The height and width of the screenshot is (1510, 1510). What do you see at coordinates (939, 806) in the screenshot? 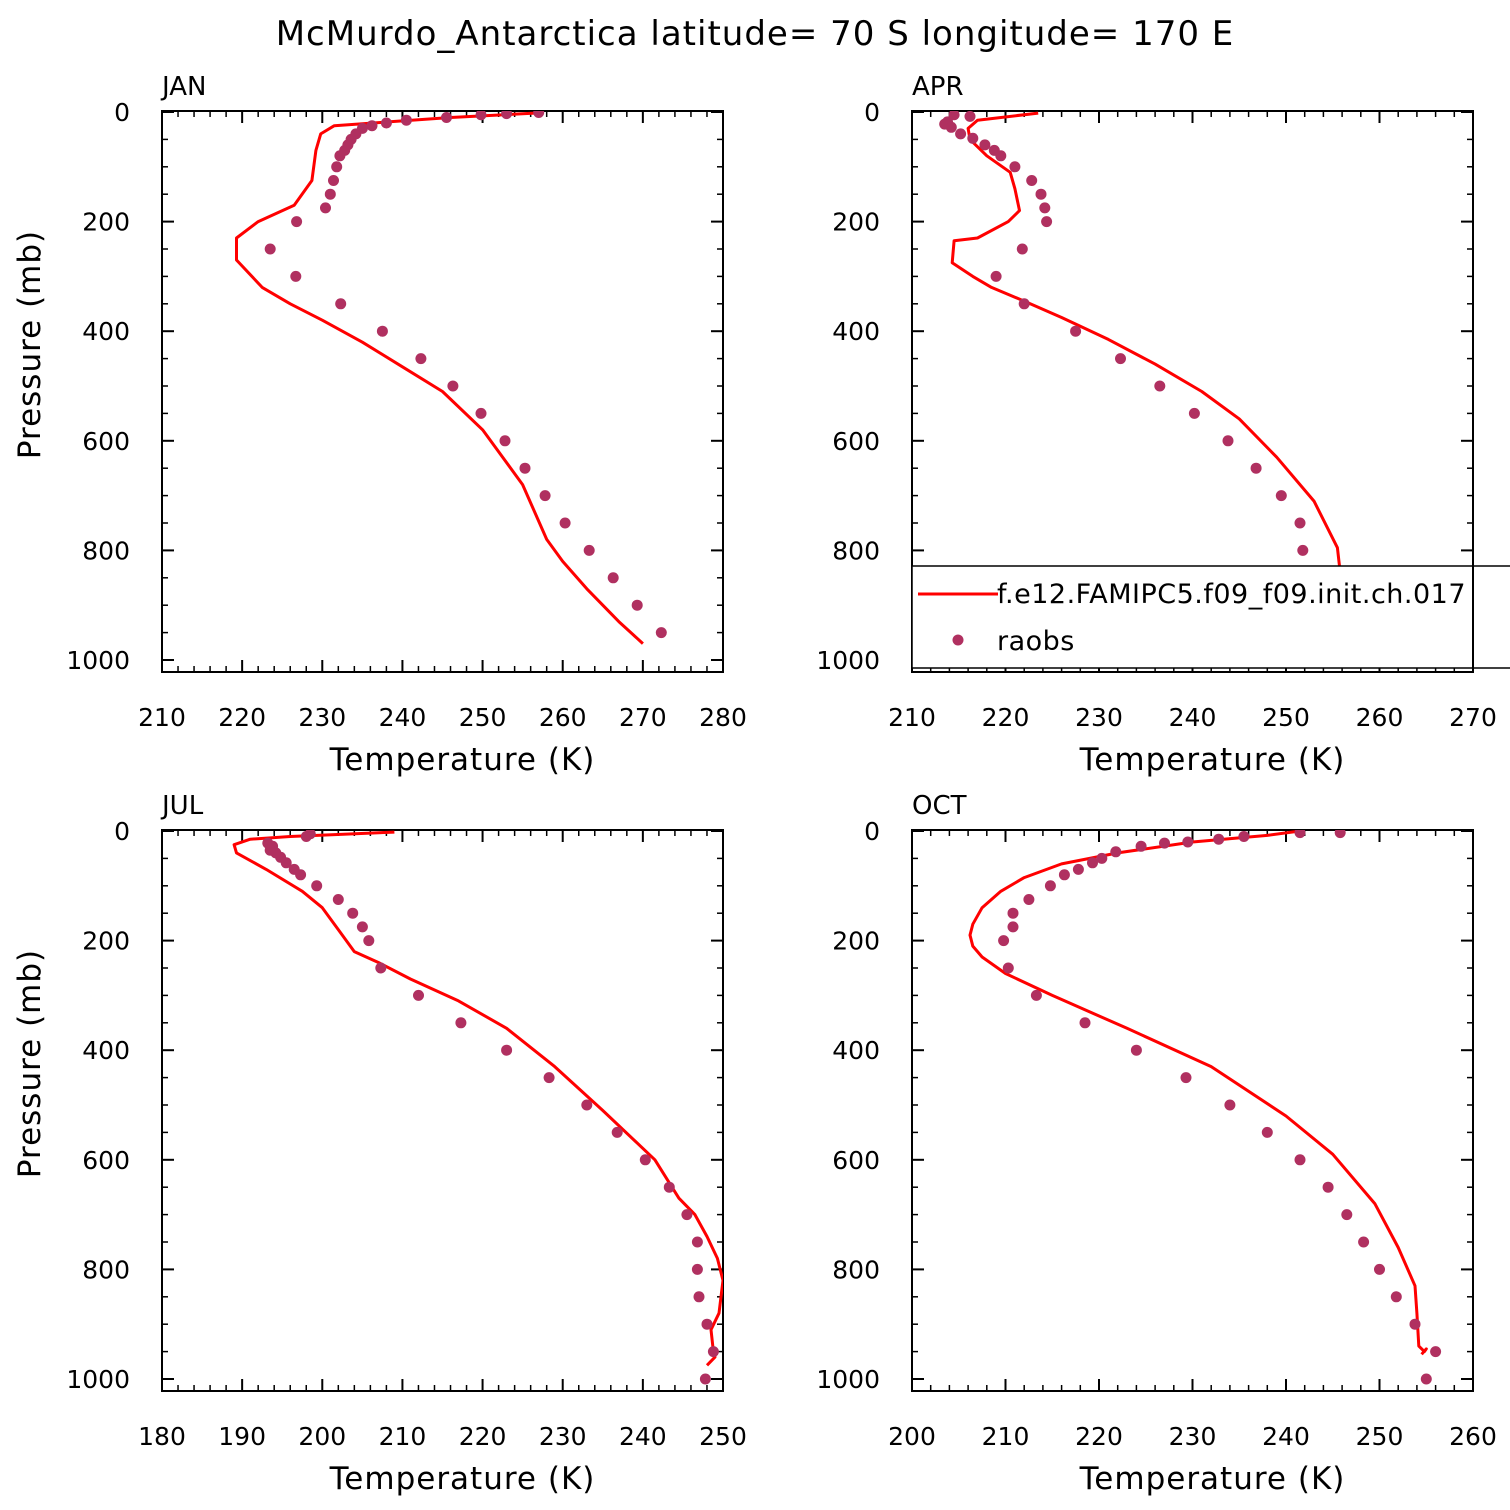
I see `panel-label: OCT` at bounding box center [939, 806].